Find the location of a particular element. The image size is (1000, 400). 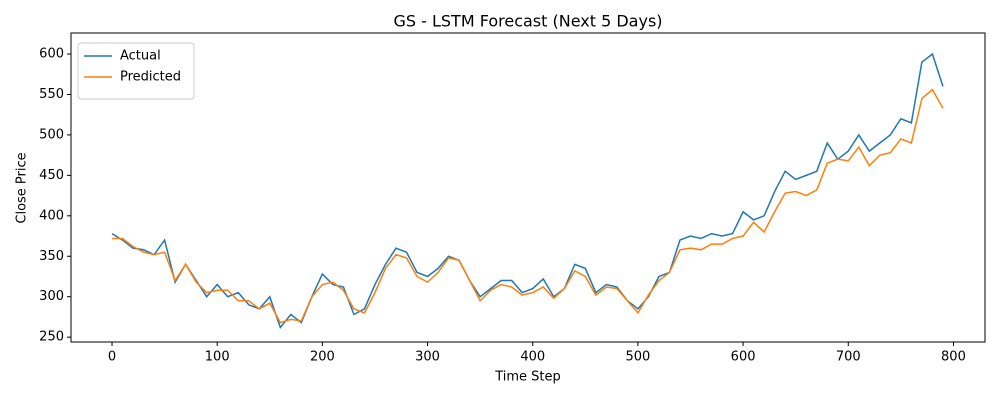

y-tick-label: 500 is located at coordinates (51, 134).